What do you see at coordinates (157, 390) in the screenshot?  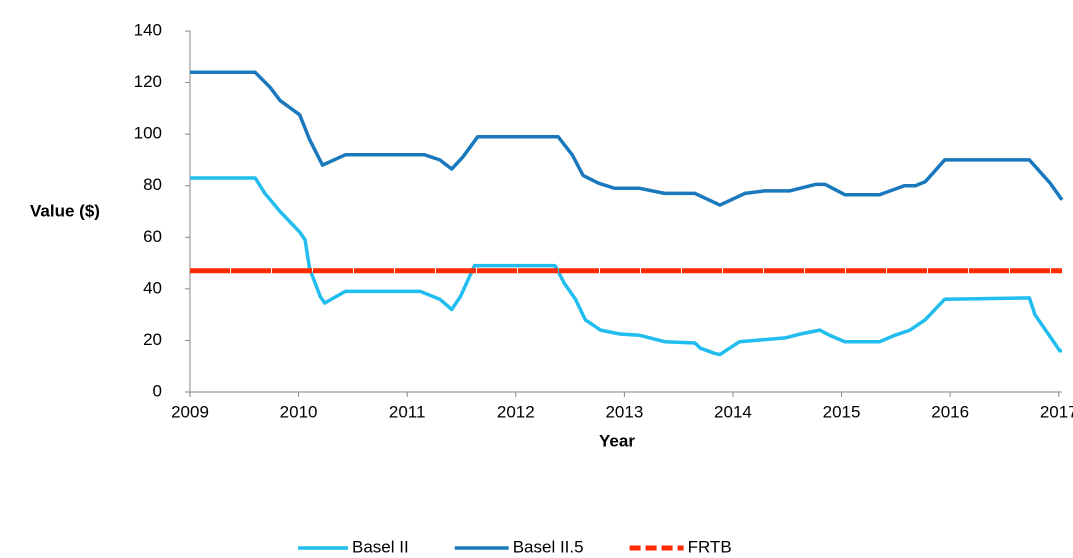 I see `y-tick-label: 0` at bounding box center [157, 390].